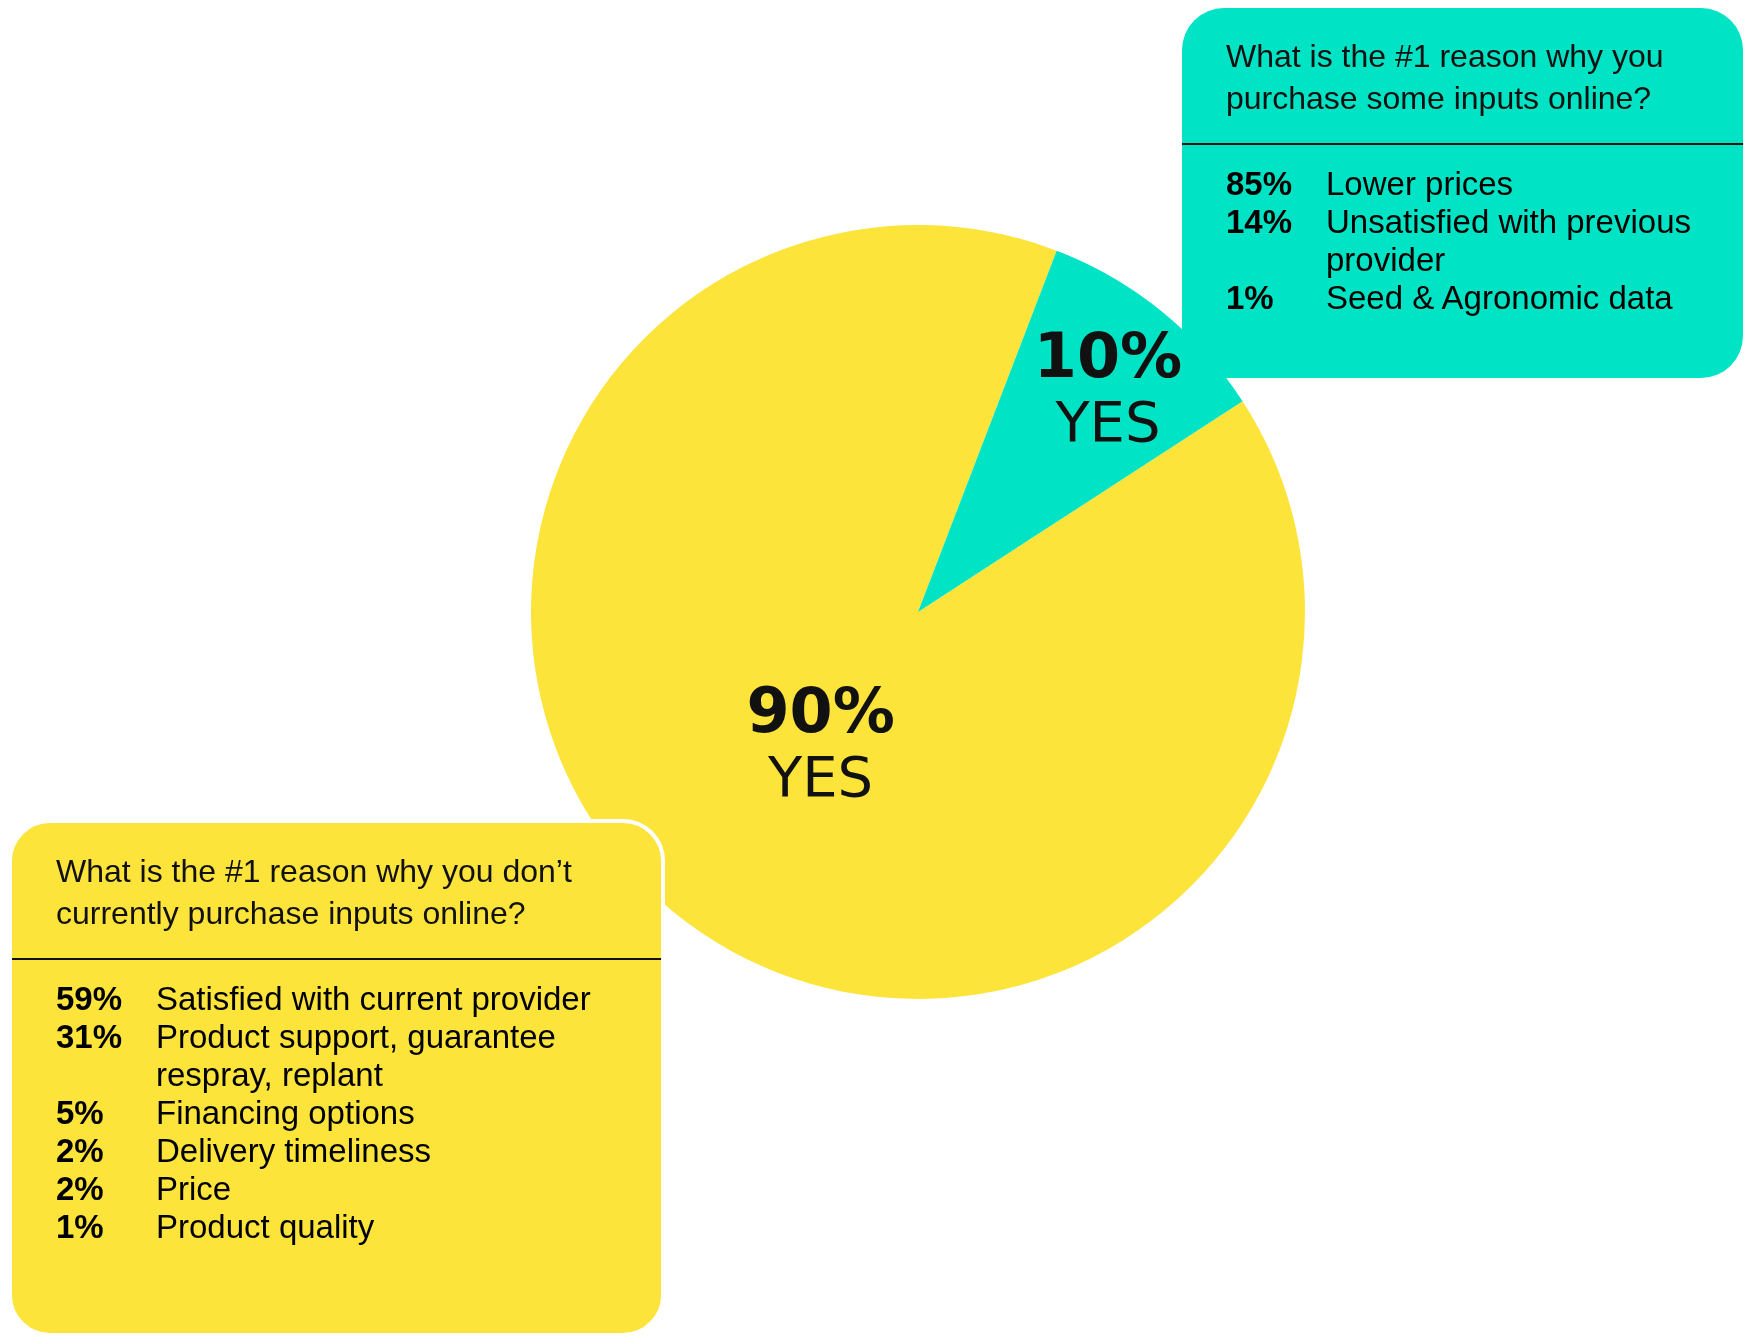 The image size is (1752, 1344). What do you see at coordinates (1259, 222) in the screenshot?
I see `text: 14%` at bounding box center [1259, 222].